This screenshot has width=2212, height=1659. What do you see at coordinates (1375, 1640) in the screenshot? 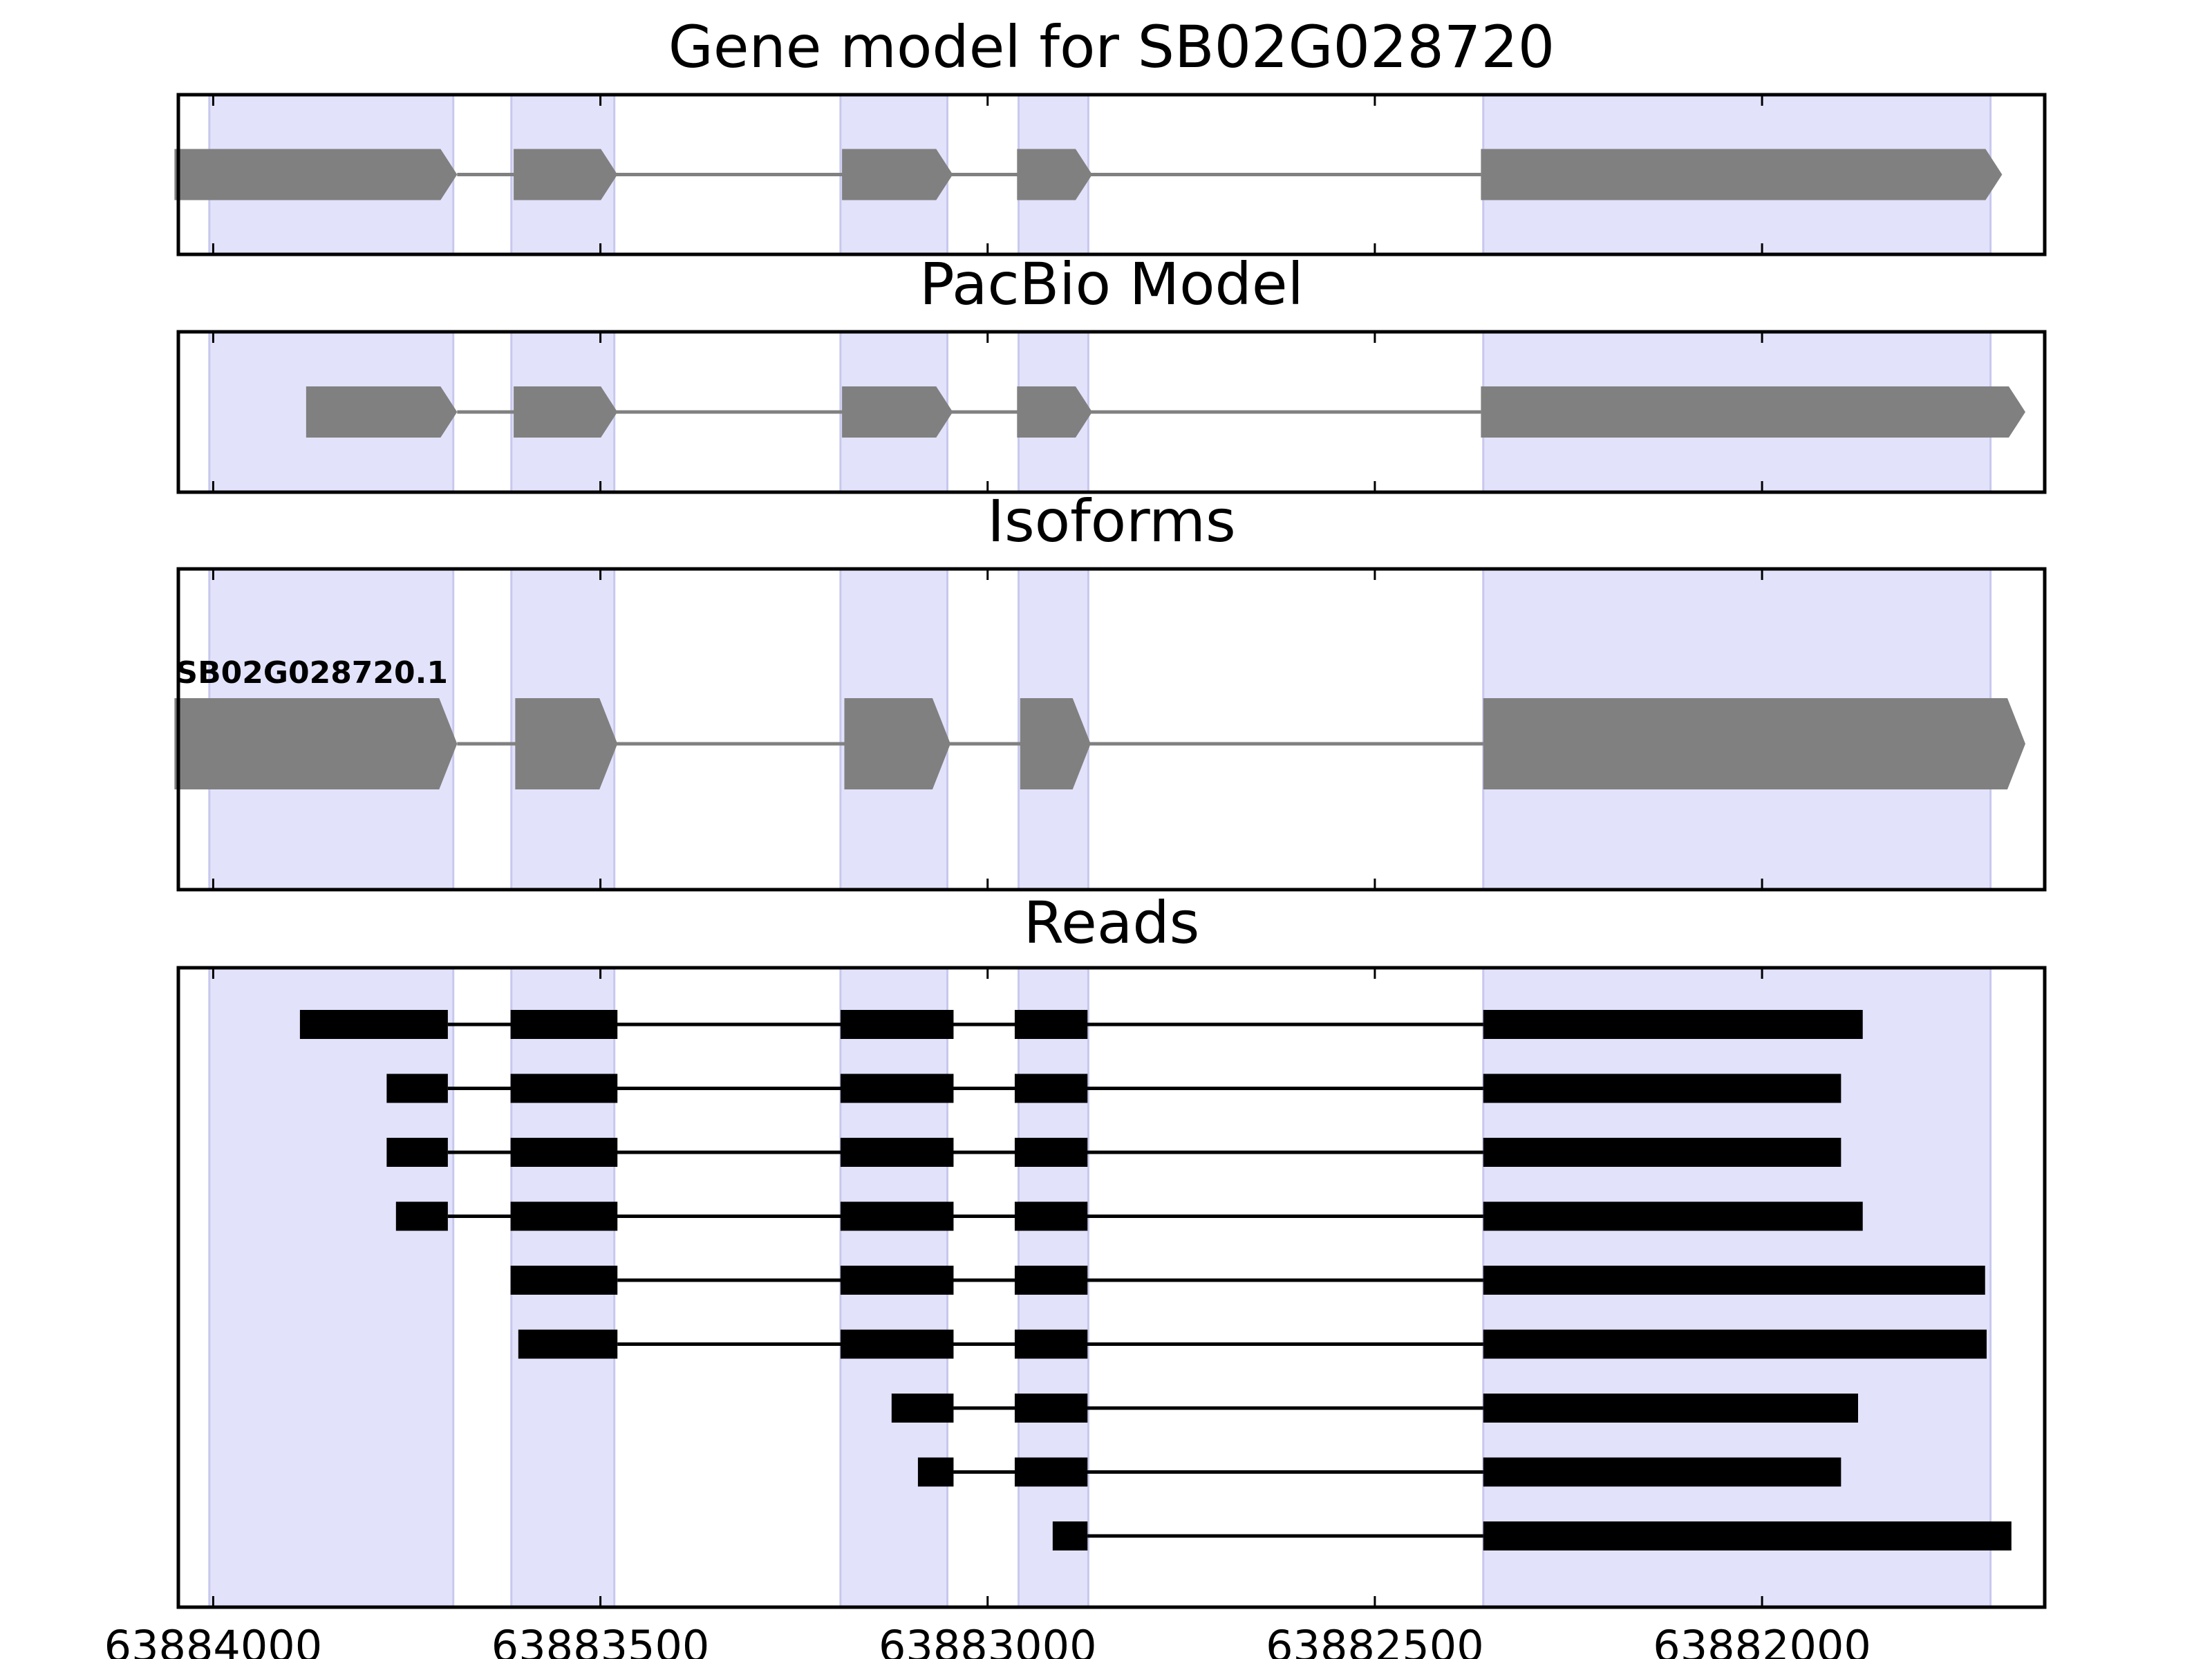
I see `x-tick-label: 63882500` at bounding box center [1375, 1640].